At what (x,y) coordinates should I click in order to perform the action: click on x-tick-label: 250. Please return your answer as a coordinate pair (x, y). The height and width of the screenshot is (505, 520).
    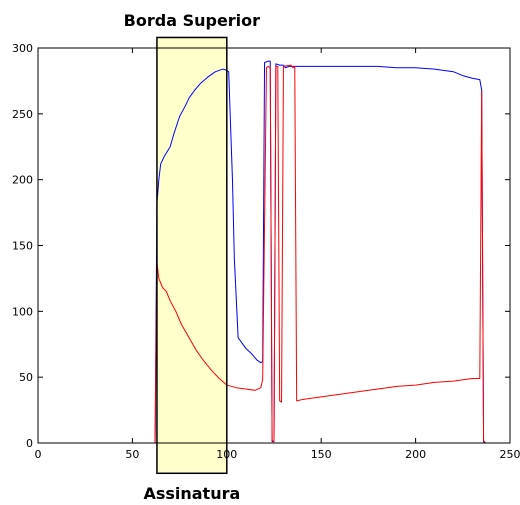
    Looking at the image, I should click on (510, 454).